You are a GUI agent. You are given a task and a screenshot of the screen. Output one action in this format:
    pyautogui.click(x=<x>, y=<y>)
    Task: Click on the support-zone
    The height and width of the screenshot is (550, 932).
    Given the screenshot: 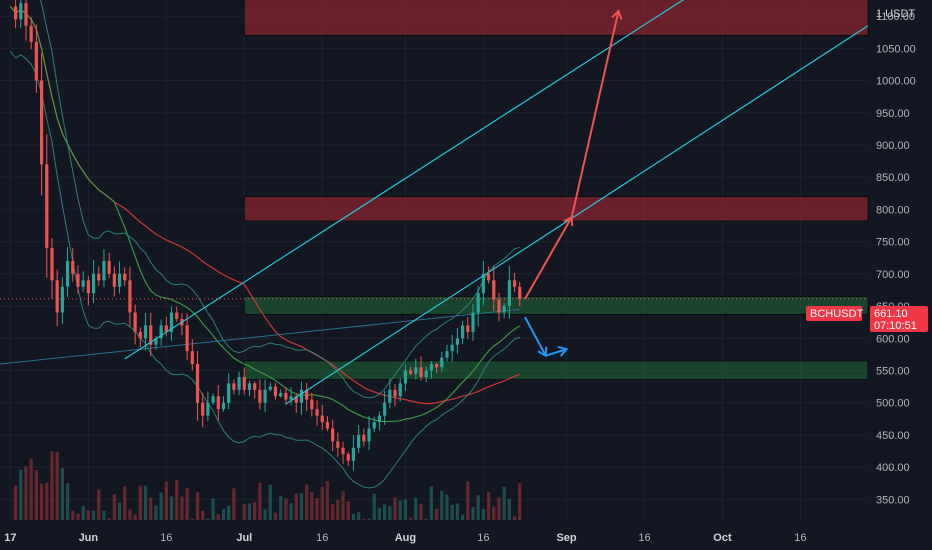 What is the action you would take?
    pyautogui.click(x=556, y=305)
    